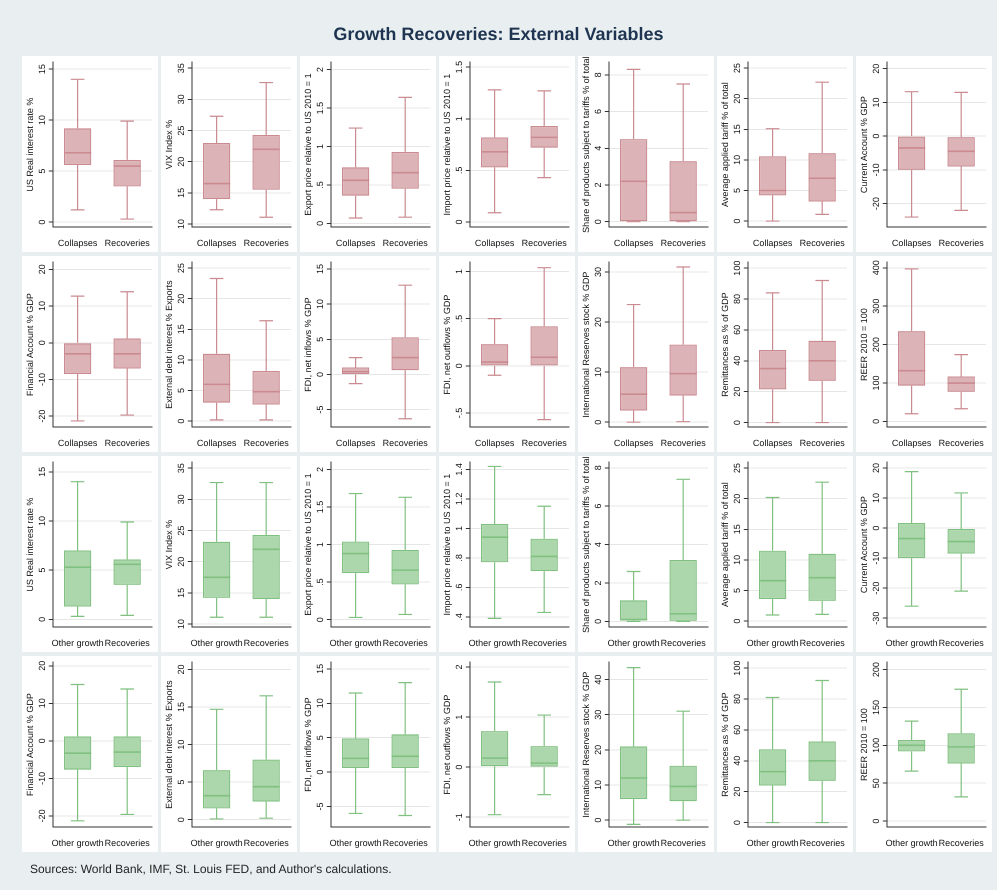 The width and height of the screenshot is (997, 890). I want to click on y-tick-label: 200, so click(875, 670).